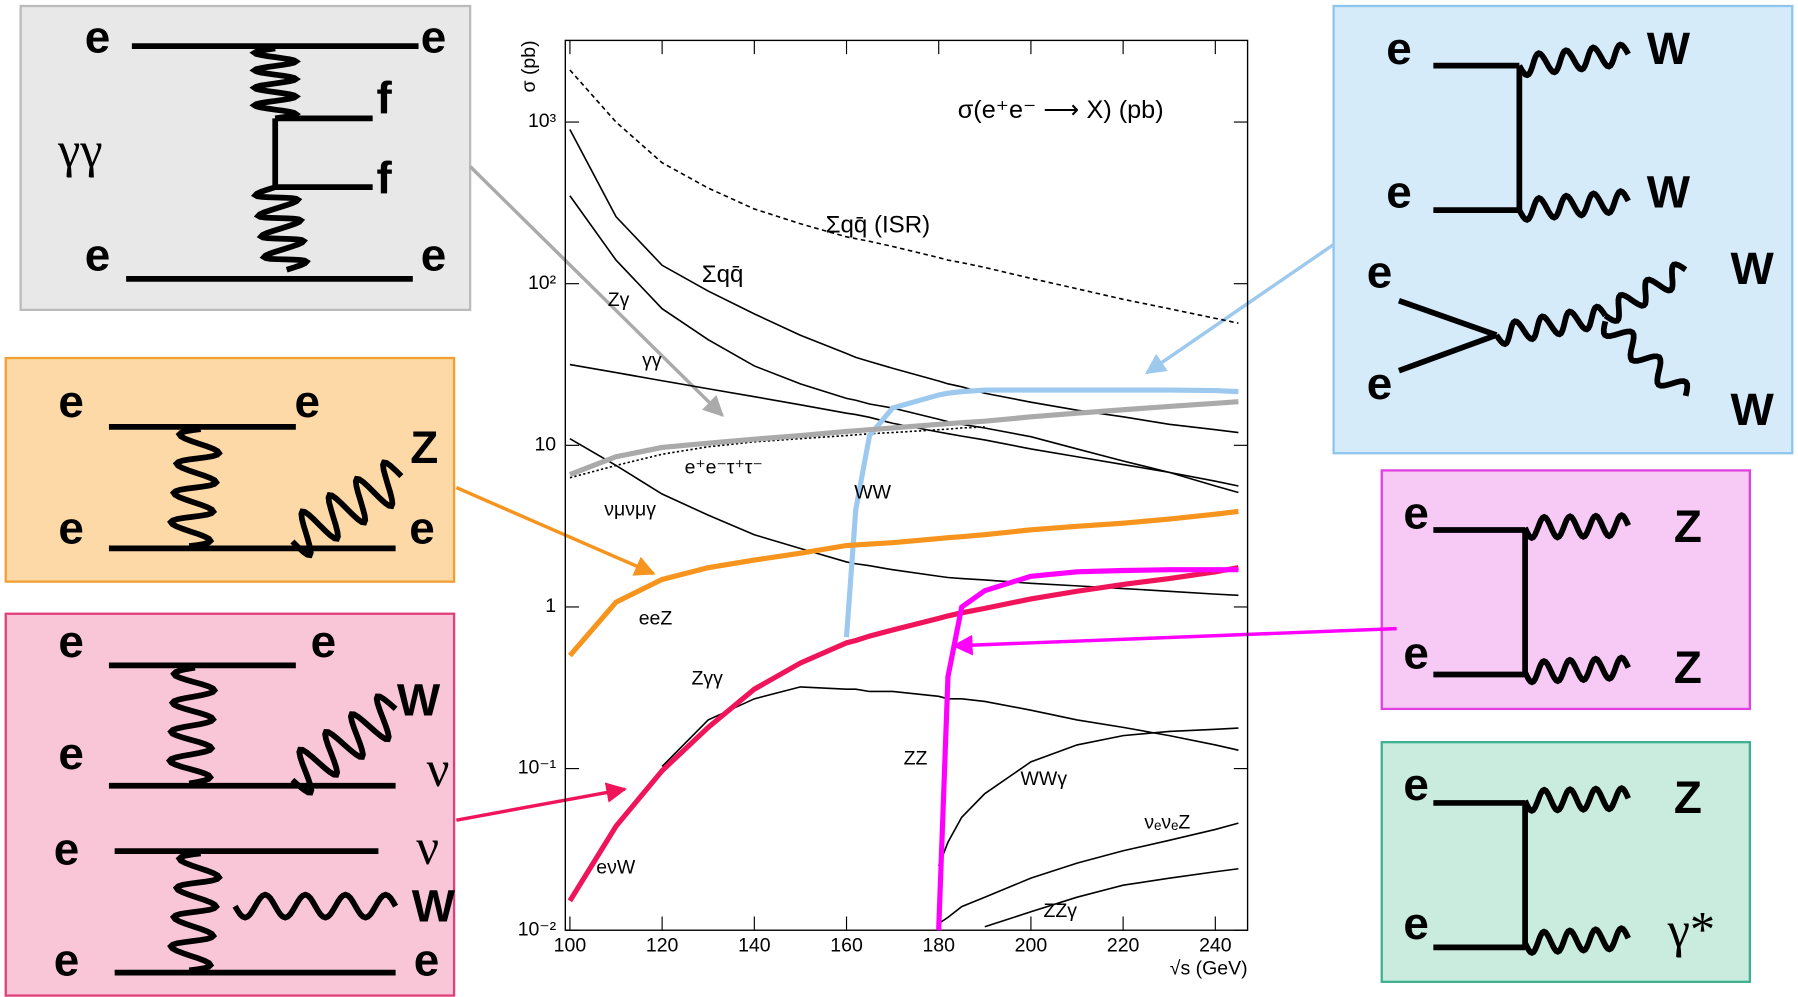 The height and width of the screenshot is (997, 1798). Describe the element at coordinates (537, 768) in the screenshot. I see `y-tick-label: 10⁻¹` at that location.